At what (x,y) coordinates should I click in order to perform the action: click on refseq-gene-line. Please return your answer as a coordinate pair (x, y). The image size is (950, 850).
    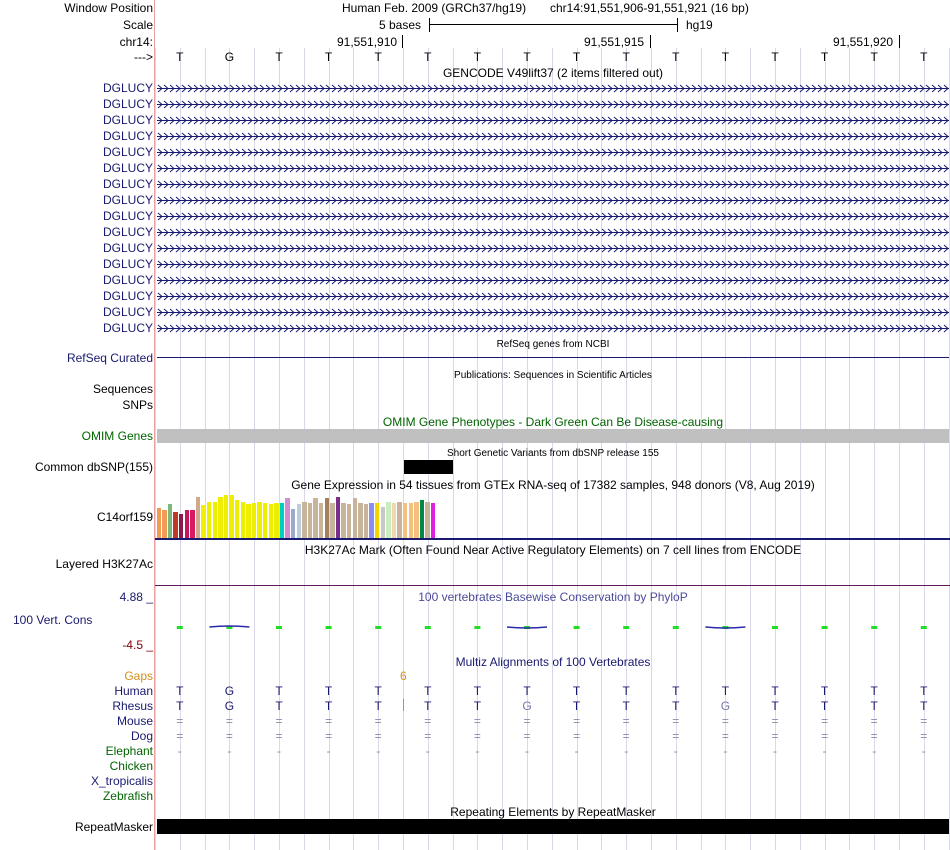
    Looking at the image, I should click on (553, 357).